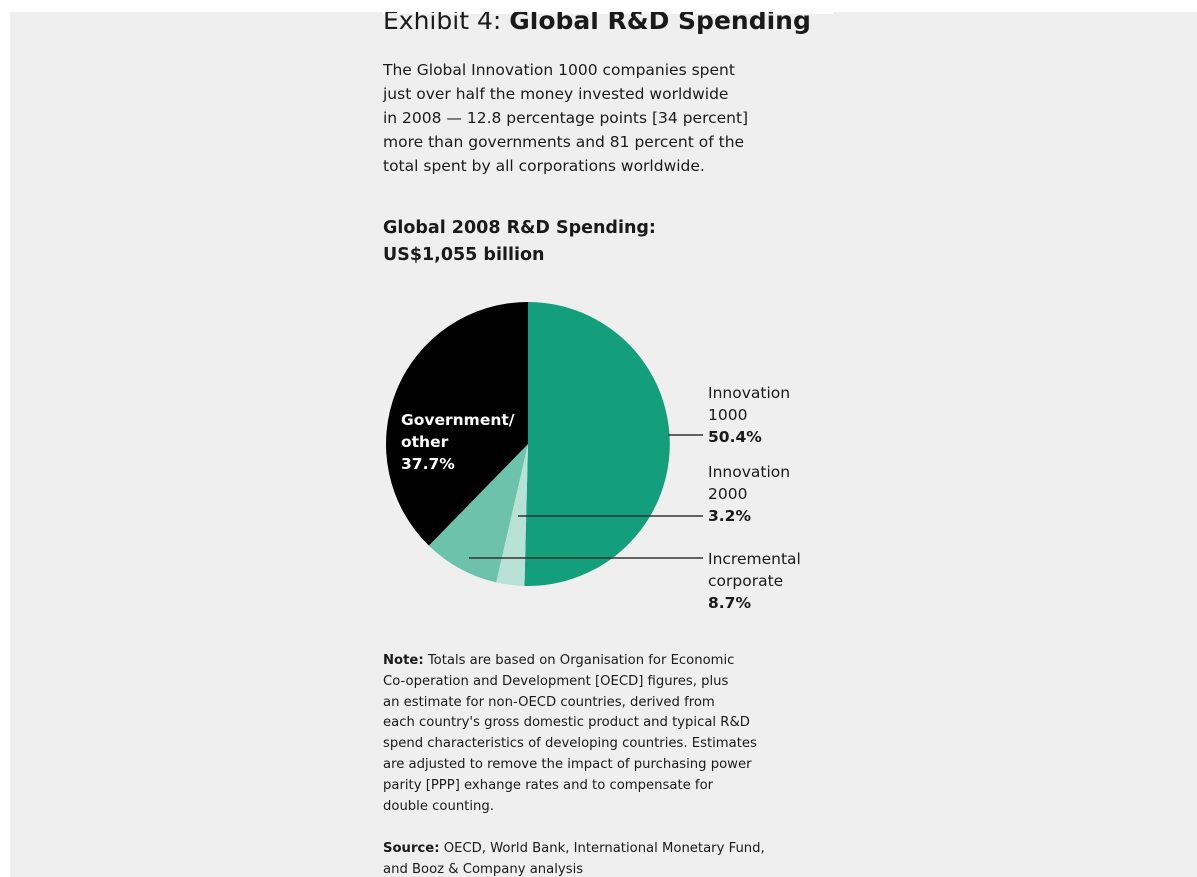  I want to click on exhibit-title-text: Global R&D Spending, so click(660, 23).